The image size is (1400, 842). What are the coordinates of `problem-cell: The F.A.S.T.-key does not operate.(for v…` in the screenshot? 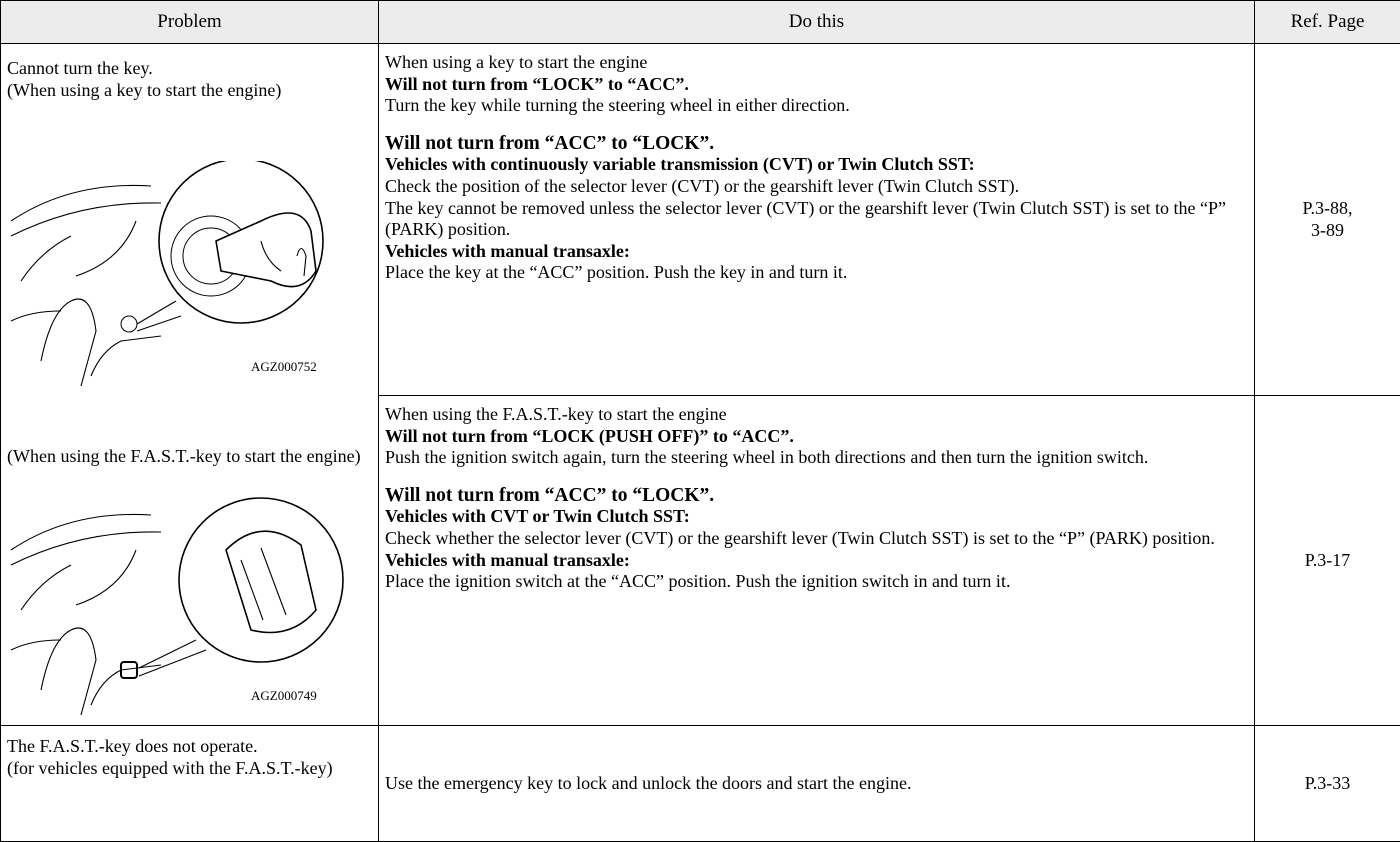 It's located at (190, 784).